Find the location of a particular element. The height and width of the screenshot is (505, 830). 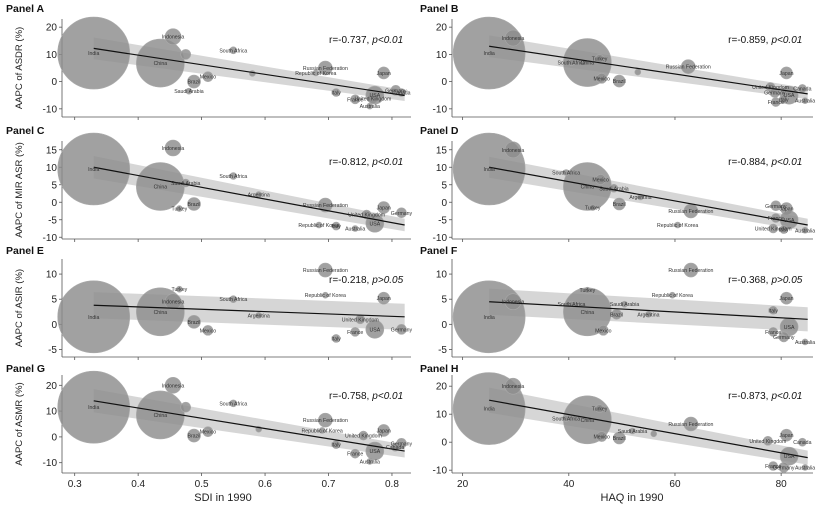

country-label: India is located at coordinates (489, 318).